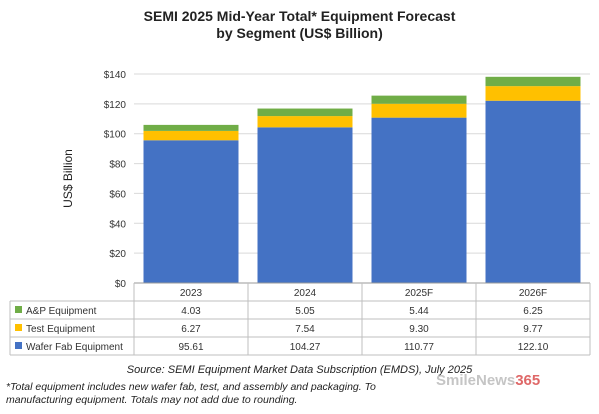  What do you see at coordinates (117, 224) in the screenshot?
I see `y-tick-label: $40` at bounding box center [117, 224].